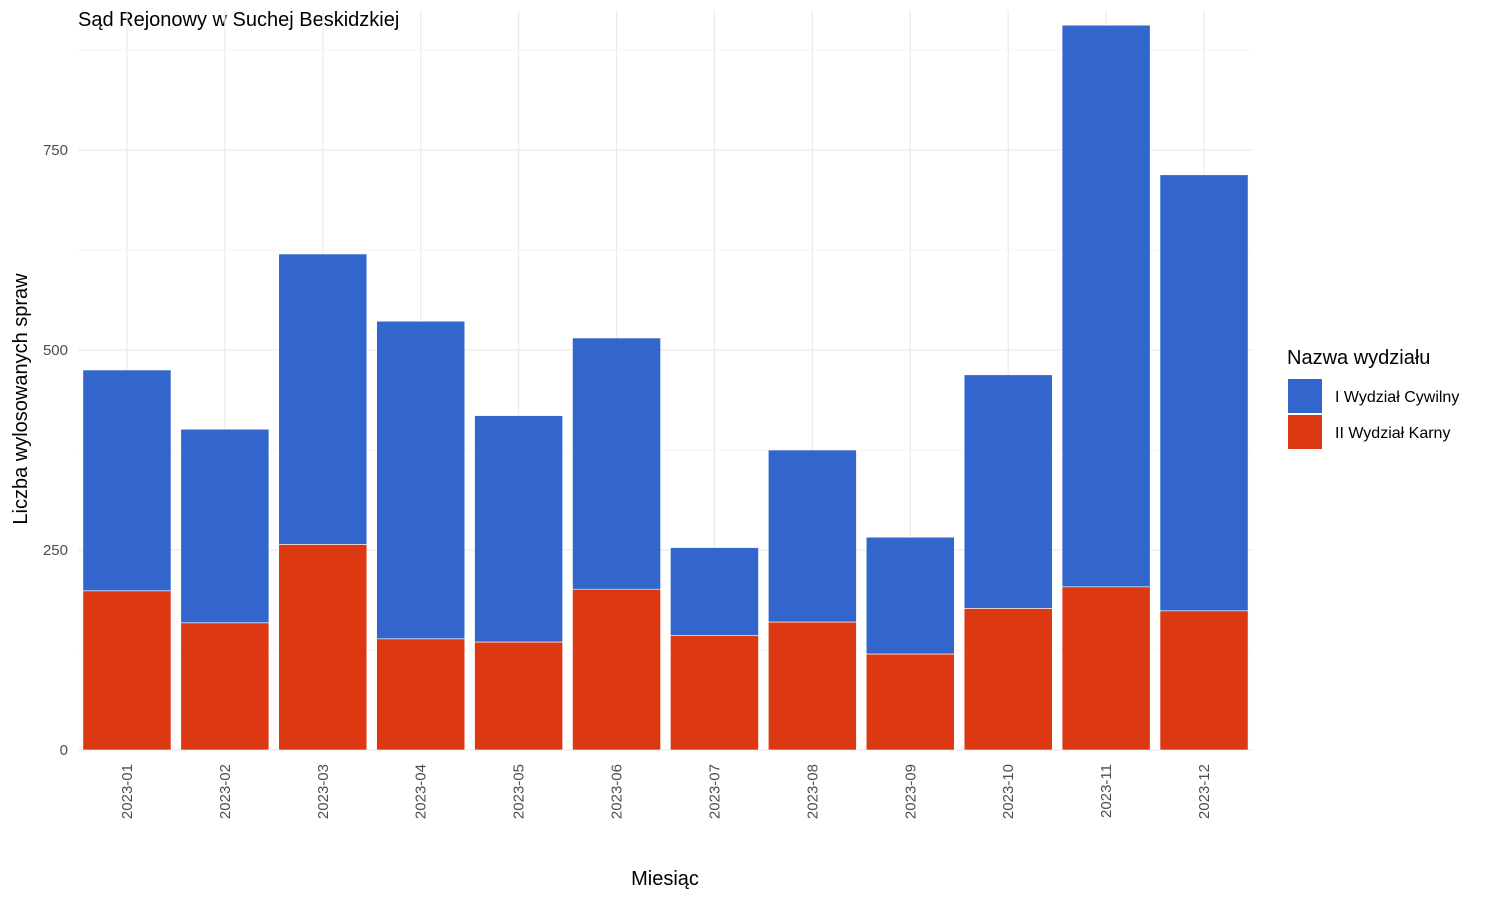  What do you see at coordinates (1392, 433) in the screenshot?
I see `legend-label: II Wydział Karny` at bounding box center [1392, 433].